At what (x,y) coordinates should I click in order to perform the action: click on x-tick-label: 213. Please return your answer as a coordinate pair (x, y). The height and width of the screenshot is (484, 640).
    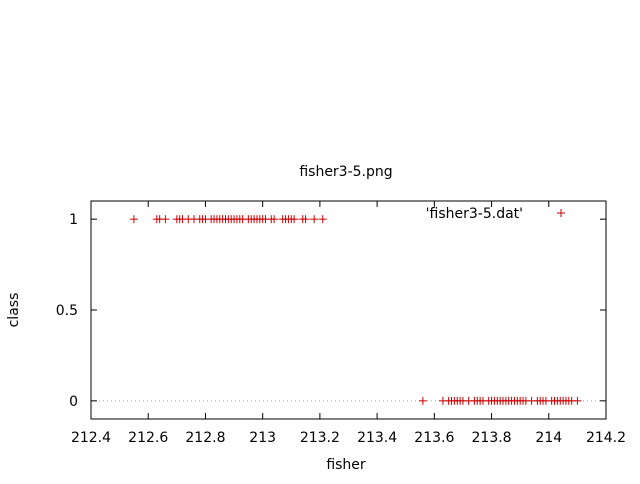
    Looking at the image, I should click on (262, 438).